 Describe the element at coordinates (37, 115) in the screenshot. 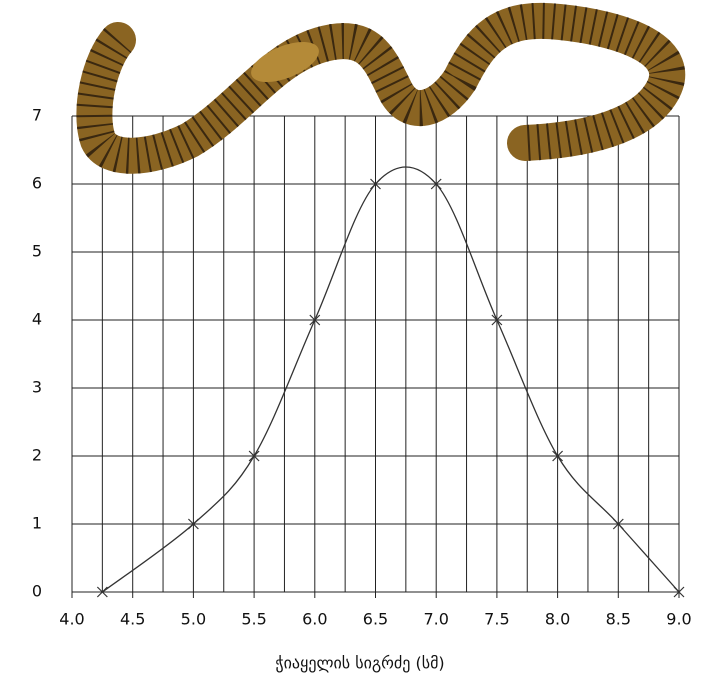

I see `y-tick-label: 7` at that location.